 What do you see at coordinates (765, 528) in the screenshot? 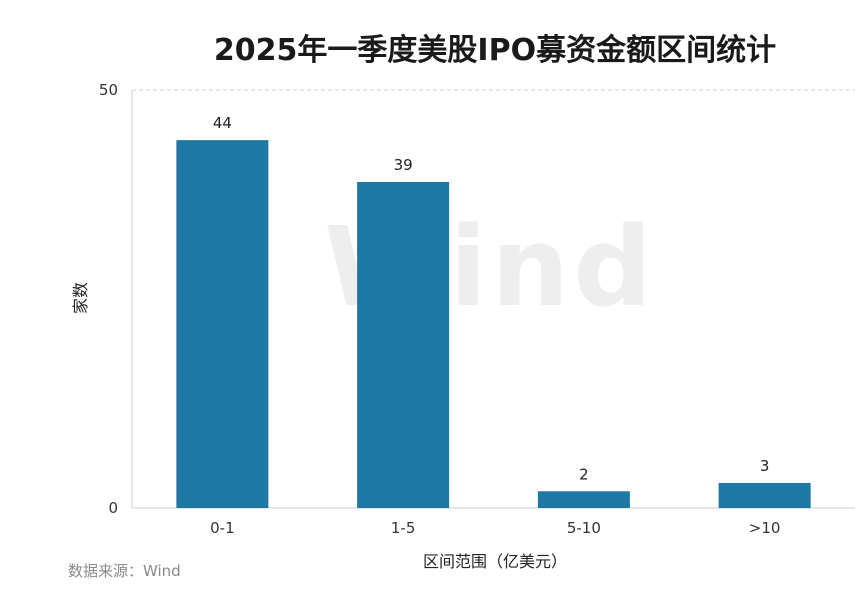
I see `x-tick-label: >10` at bounding box center [765, 528].